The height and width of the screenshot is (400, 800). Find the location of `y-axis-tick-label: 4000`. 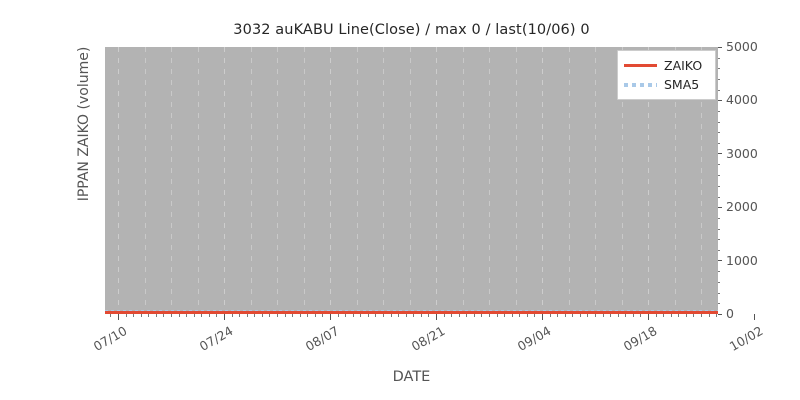

y-axis-tick-label: 4000 is located at coordinates (742, 100).